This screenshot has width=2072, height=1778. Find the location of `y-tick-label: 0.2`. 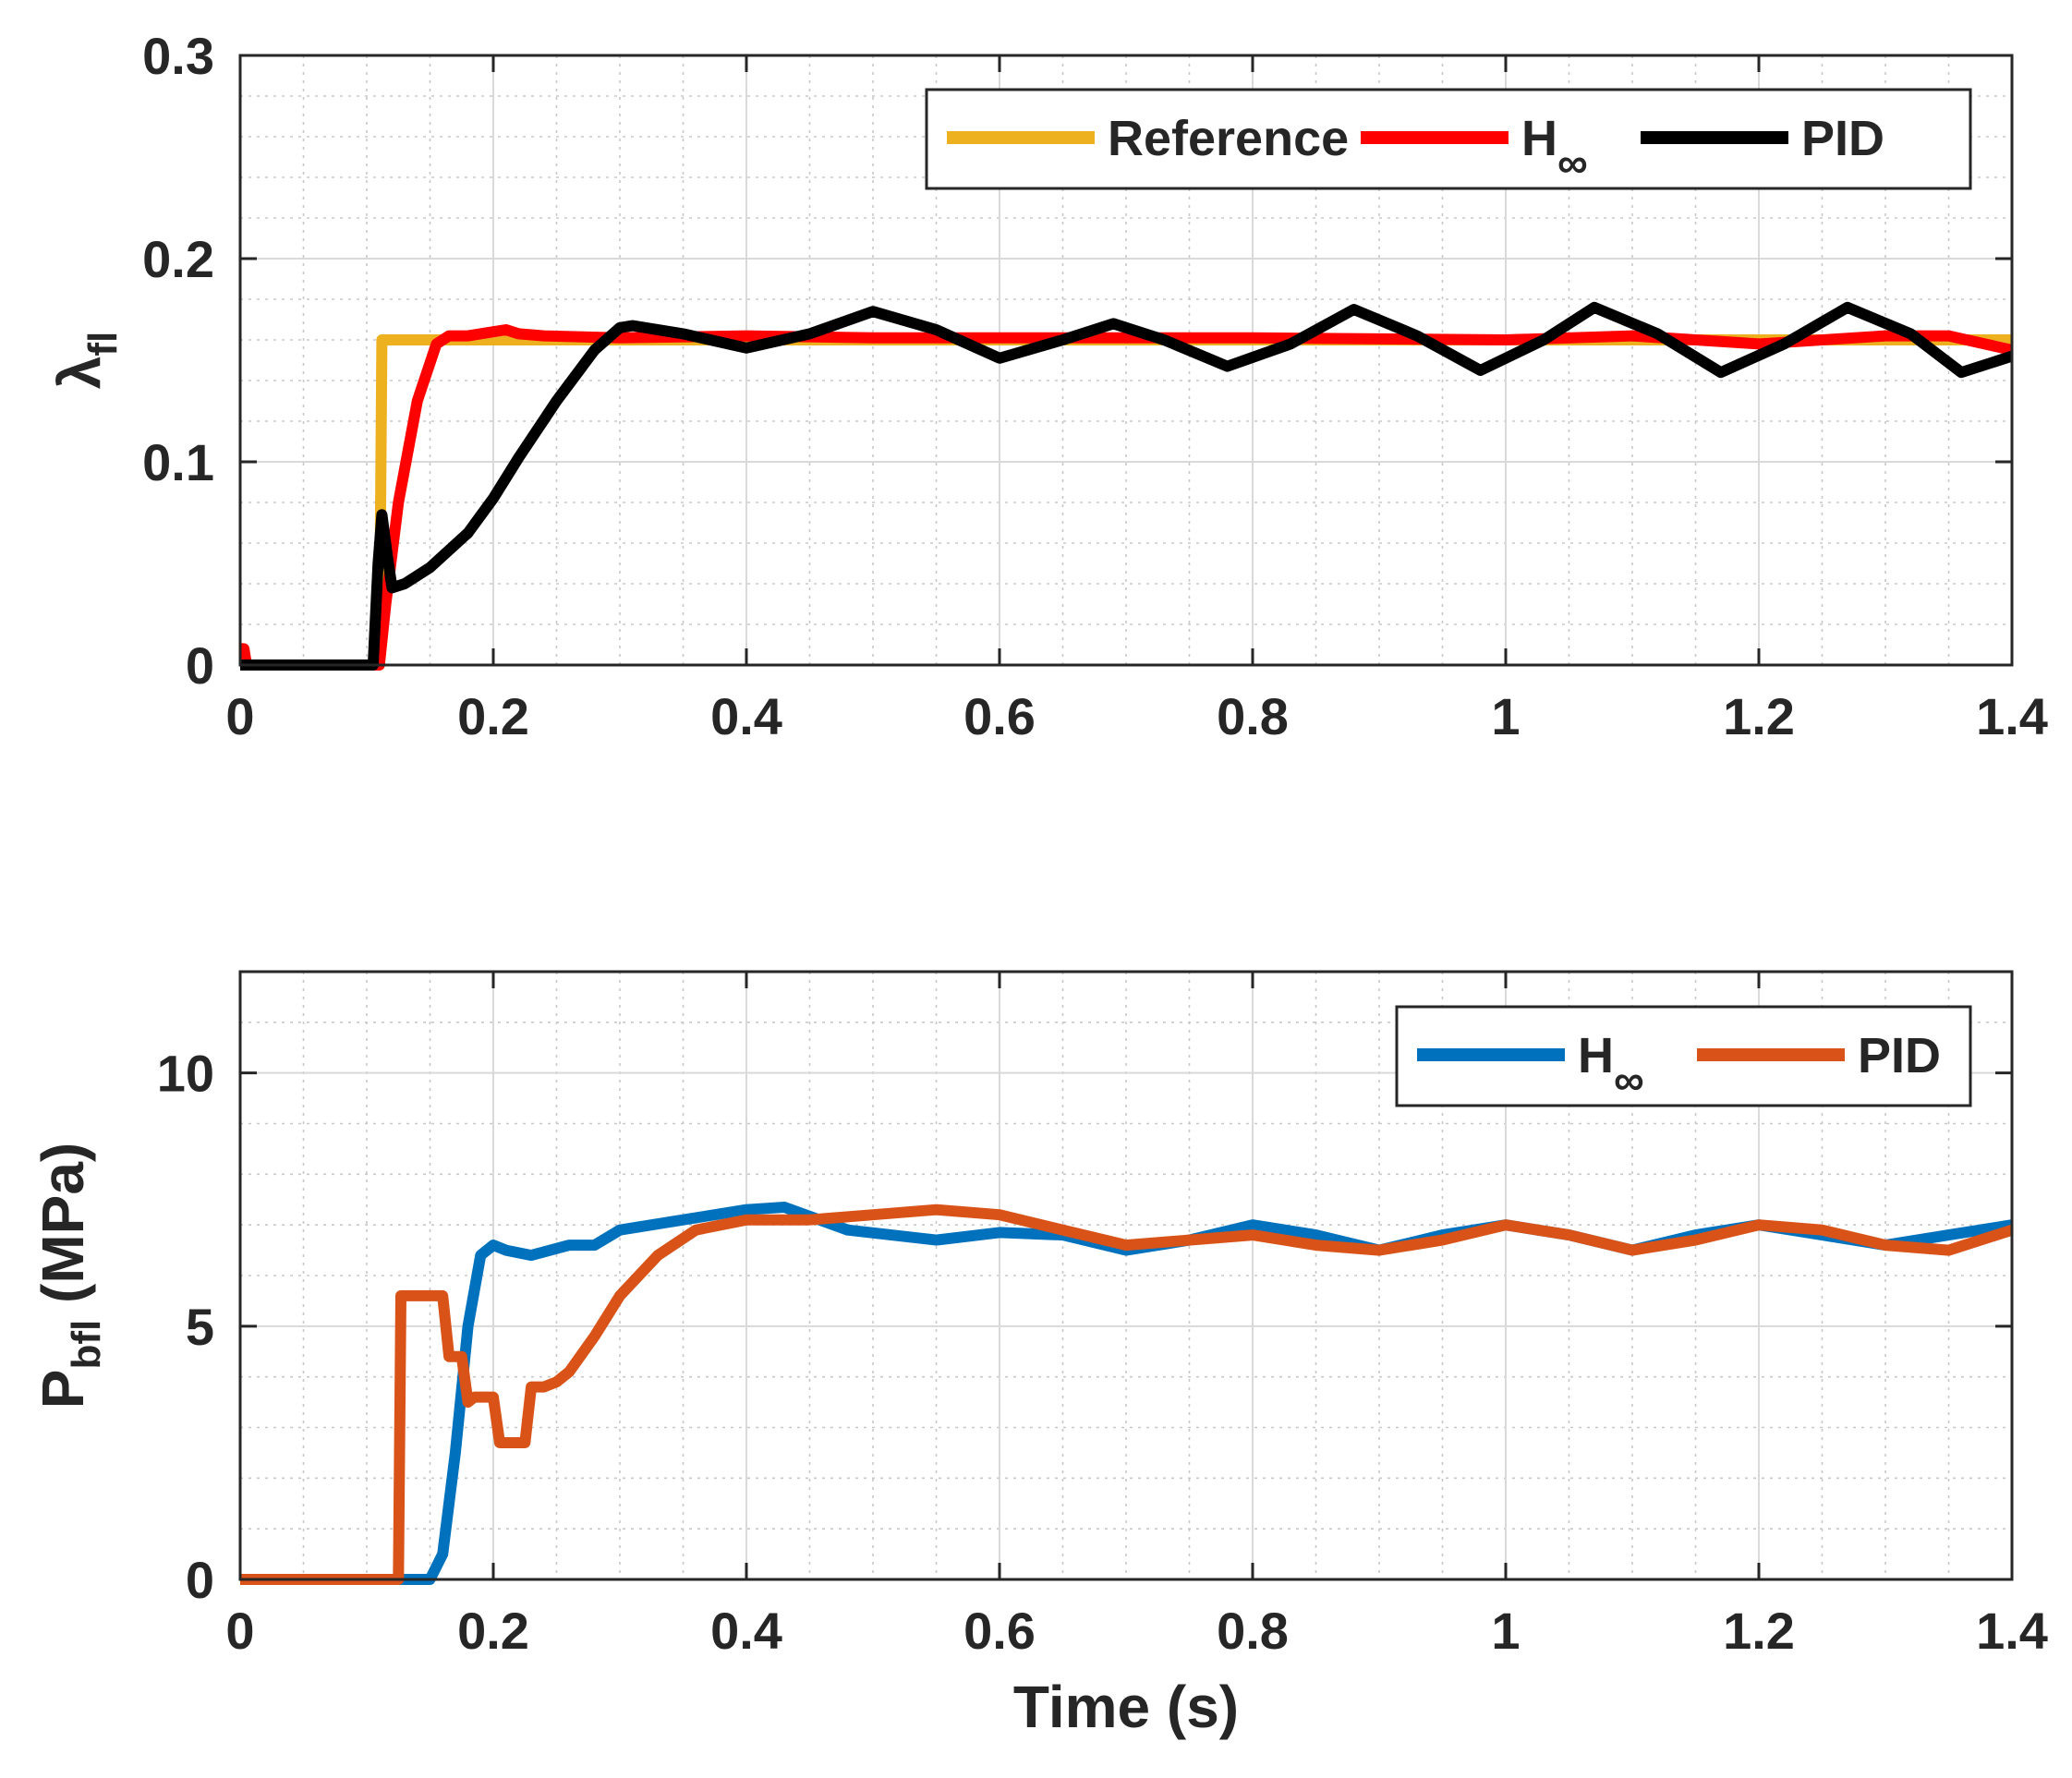

y-tick-label: 0.2 is located at coordinates (178, 259).